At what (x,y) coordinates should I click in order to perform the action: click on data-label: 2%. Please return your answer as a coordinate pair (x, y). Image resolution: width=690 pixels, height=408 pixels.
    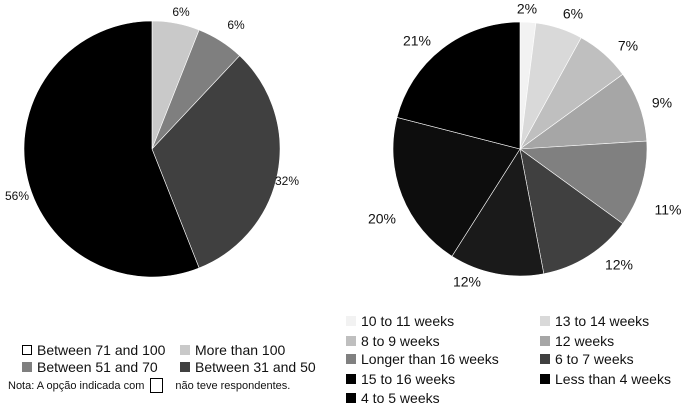
    Looking at the image, I should click on (527, 9).